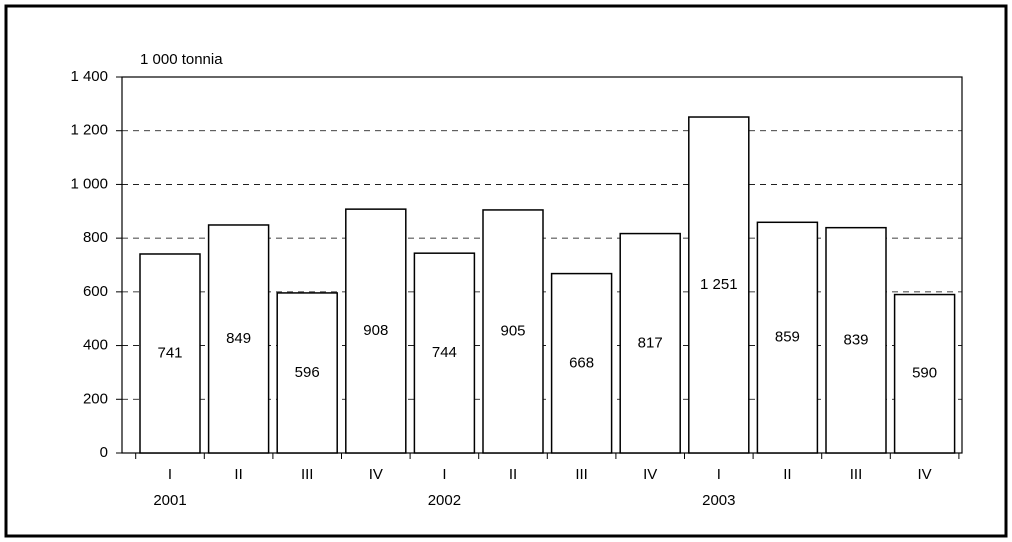 This screenshot has width=1012, height=542. I want to click on x-group-label: 2001, so click(169, 500).